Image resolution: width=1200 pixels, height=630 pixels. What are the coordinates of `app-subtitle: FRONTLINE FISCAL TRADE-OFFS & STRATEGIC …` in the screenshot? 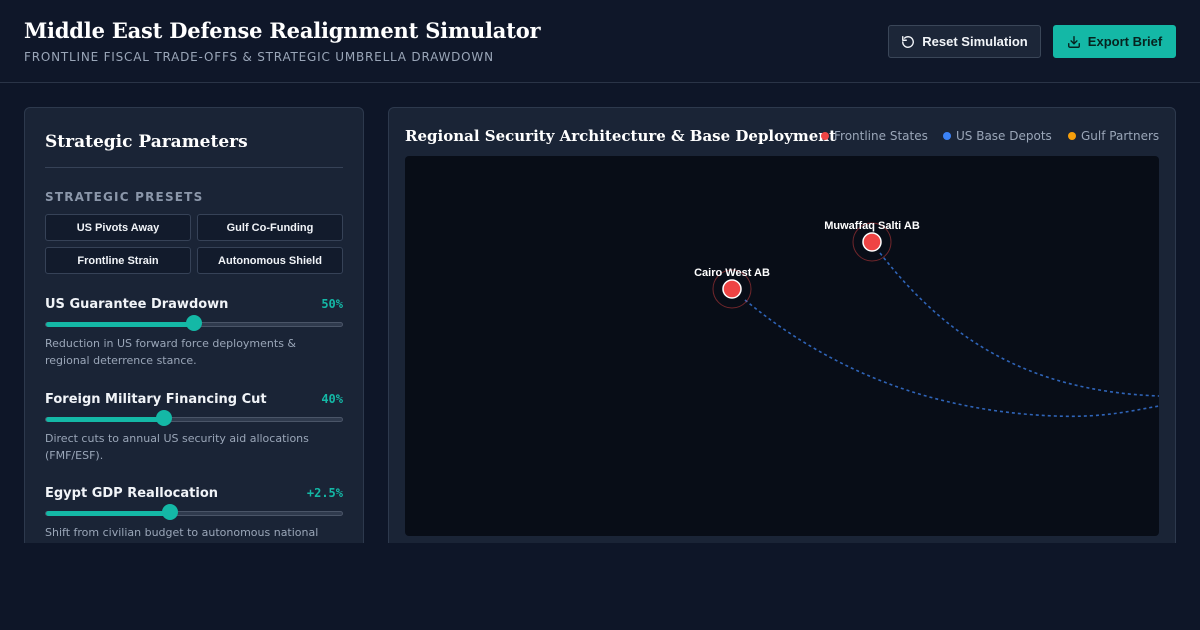 It's located at (259, 57).